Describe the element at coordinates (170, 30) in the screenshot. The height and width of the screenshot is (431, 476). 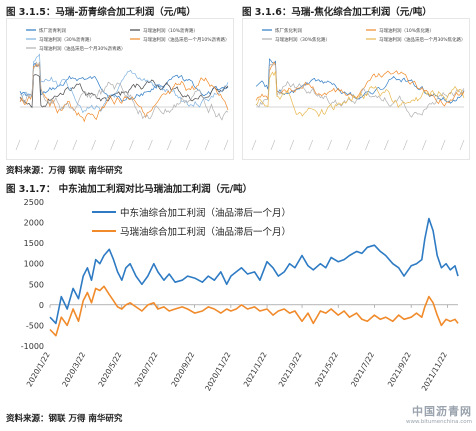
I see `legend-label-1: 马瑞油利润（10%沥青路）` at that location.